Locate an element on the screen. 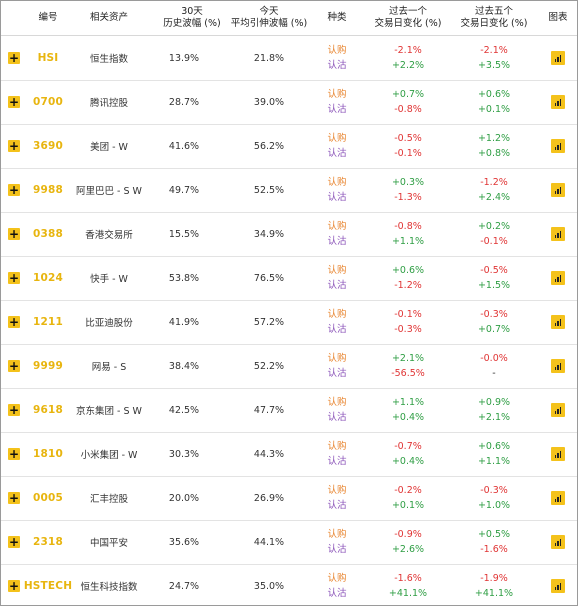  change-5d-put: +41.1% is located at coordinates (494, 593).